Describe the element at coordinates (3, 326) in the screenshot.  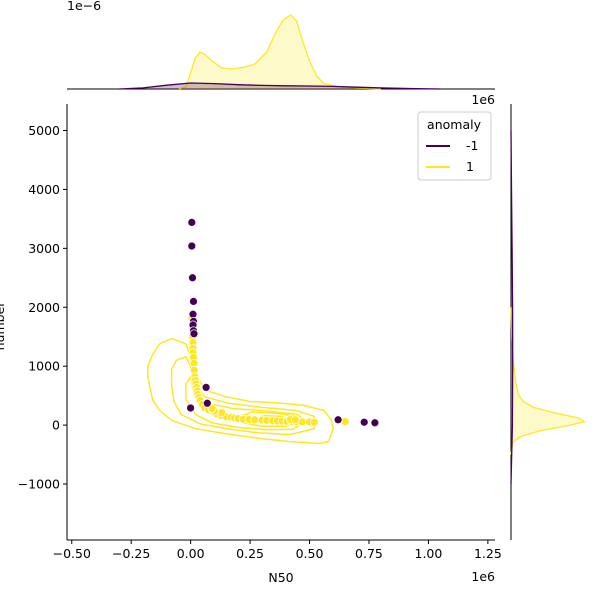
I see `y-axis-label: number` at that location.